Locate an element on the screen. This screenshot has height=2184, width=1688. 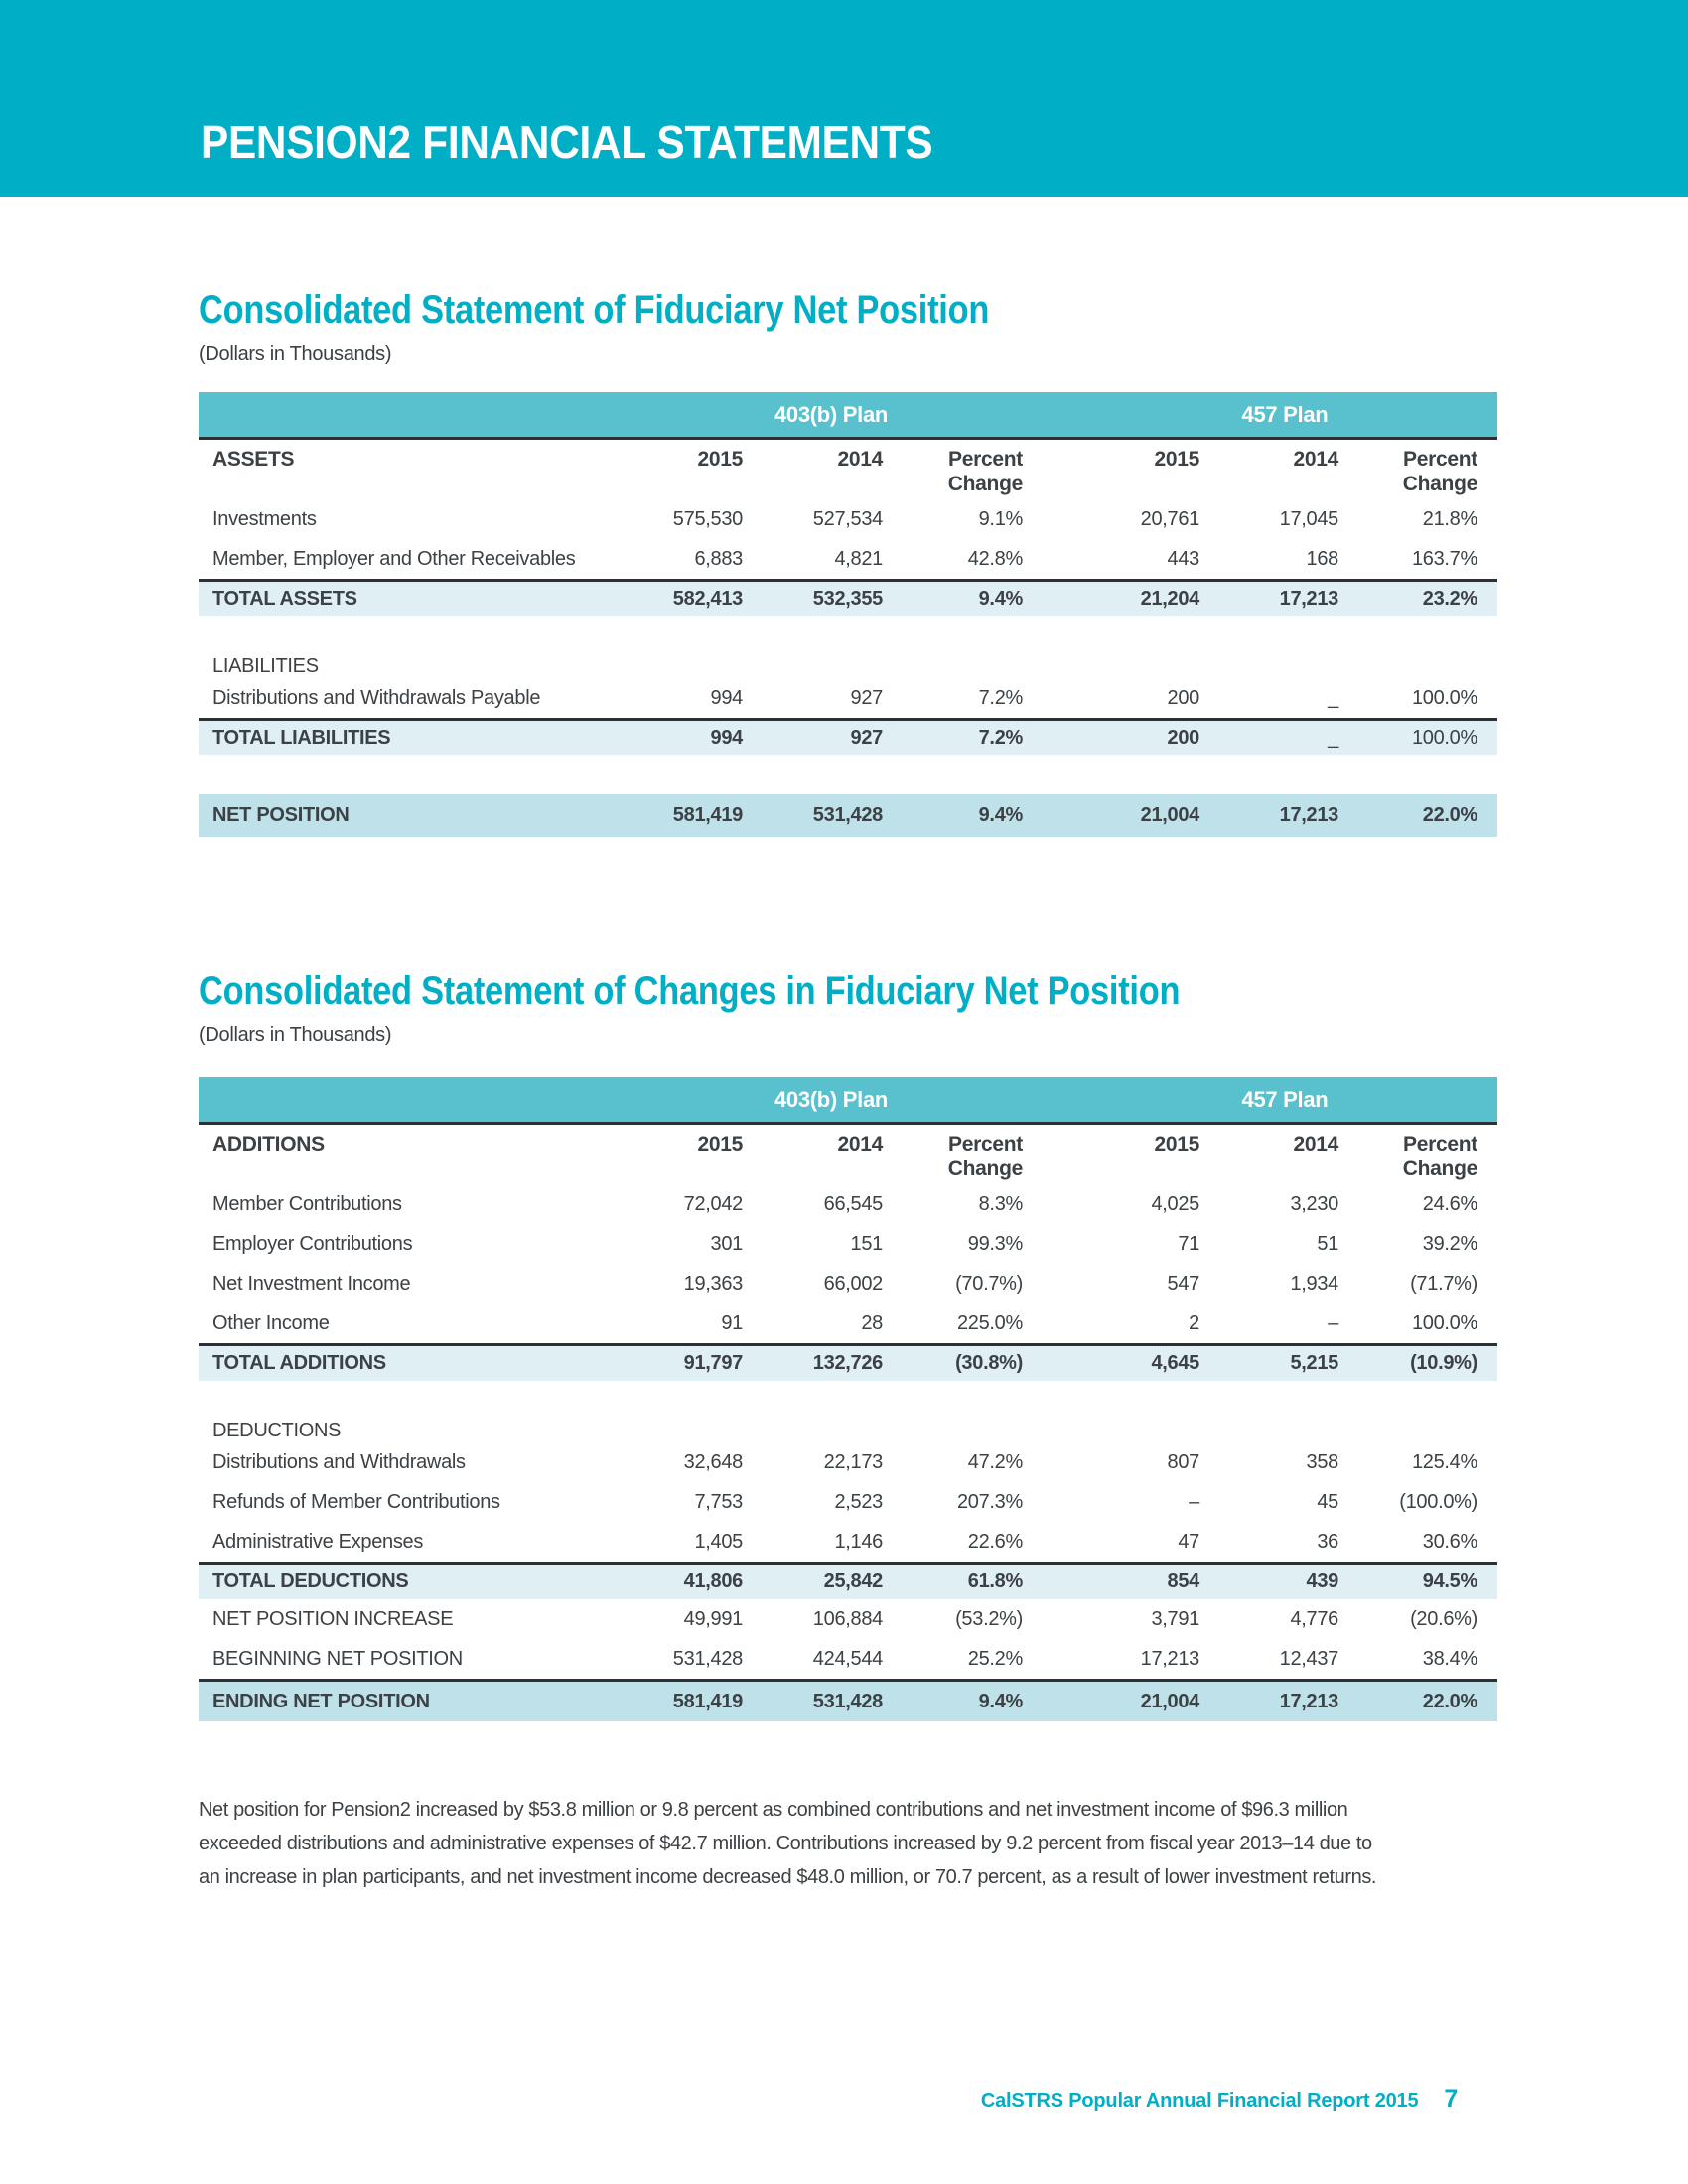
cell-value: 927 is located at coordinates (867, 697).